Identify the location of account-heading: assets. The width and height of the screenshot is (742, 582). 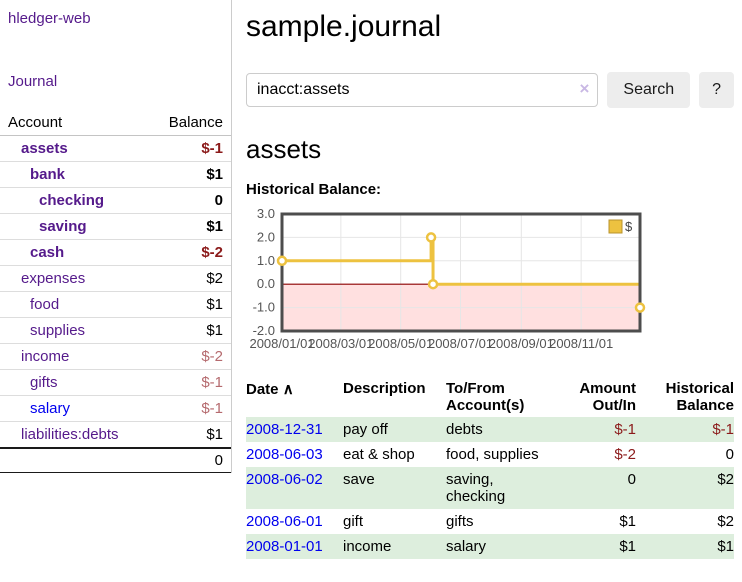
(284, 149).